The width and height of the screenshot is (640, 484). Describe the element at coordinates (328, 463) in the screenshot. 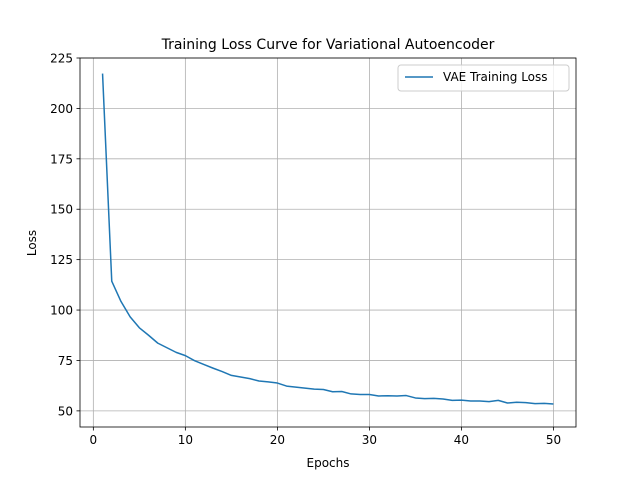

I see `x-axis-label: Epochs` at that location.